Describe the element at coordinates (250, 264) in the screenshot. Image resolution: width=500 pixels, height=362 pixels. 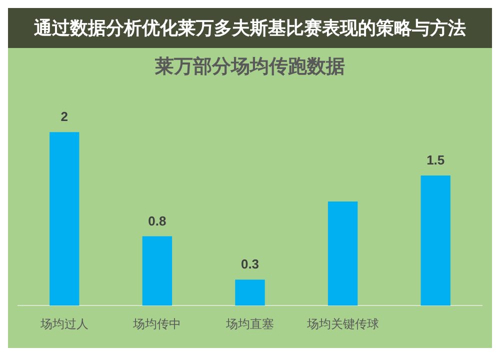
I see `data-label: 0.3` at that location.